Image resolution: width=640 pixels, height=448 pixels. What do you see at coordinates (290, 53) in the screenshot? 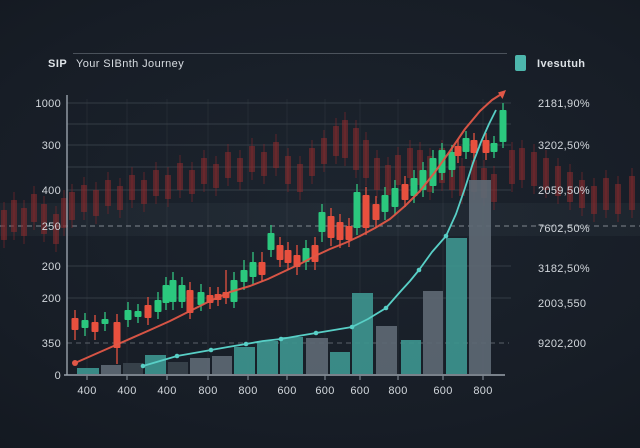
I see `header-divider` at bounding box center [290, 53].